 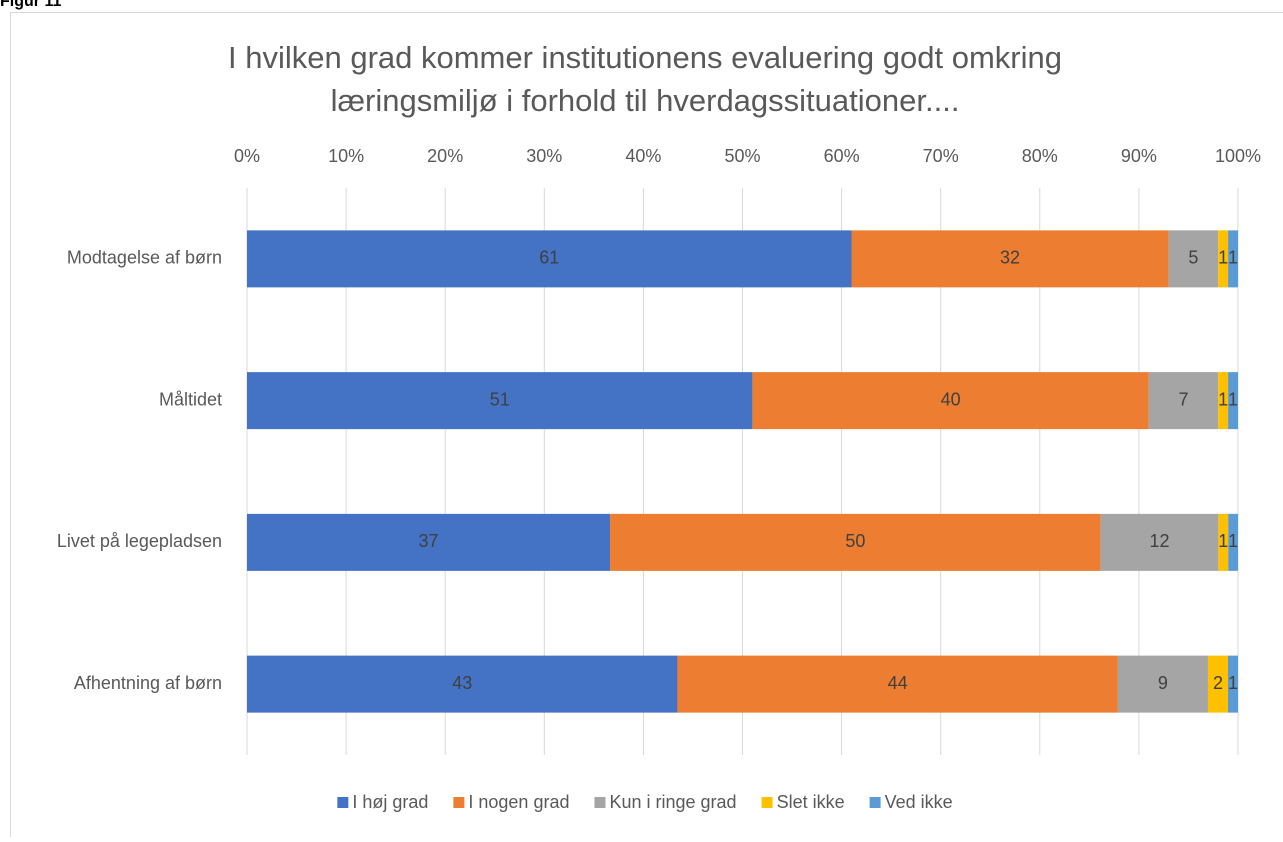 I want to click on data-label: 7, so click(x=1183, y=399).